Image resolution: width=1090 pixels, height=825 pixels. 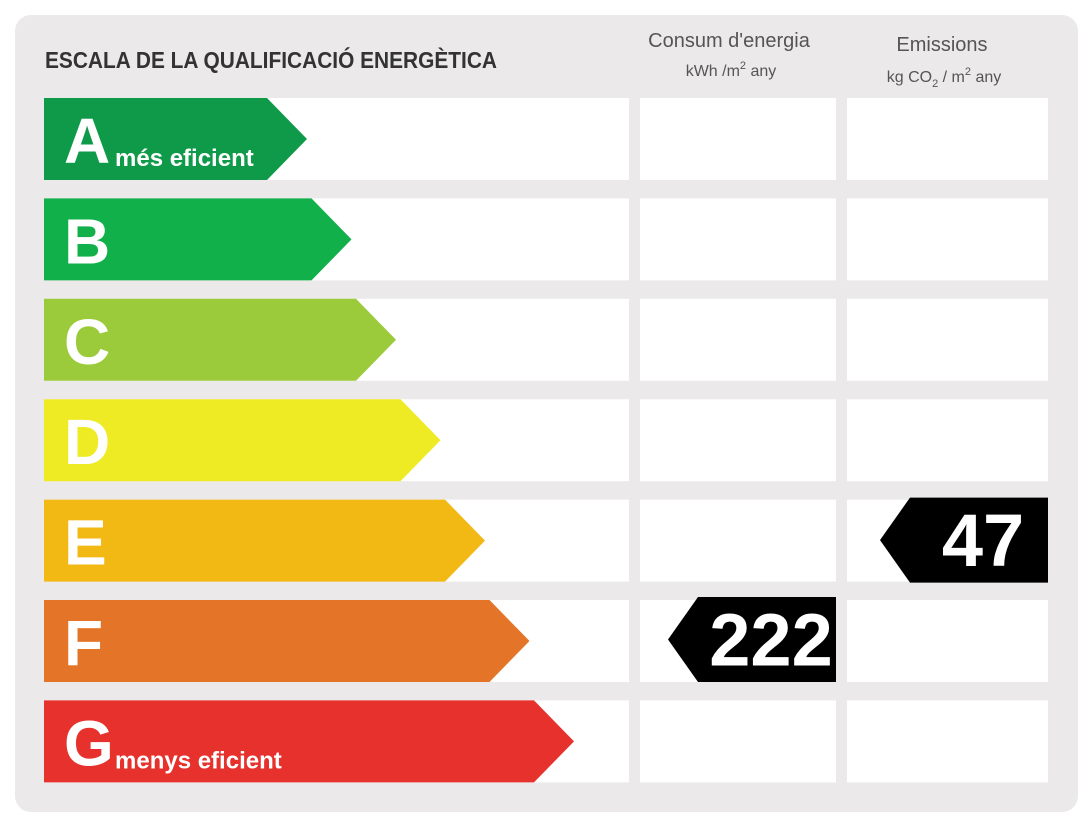 I want to click on emissions-unit: kg CO2 / m2 any, so click(x=944, y=78).